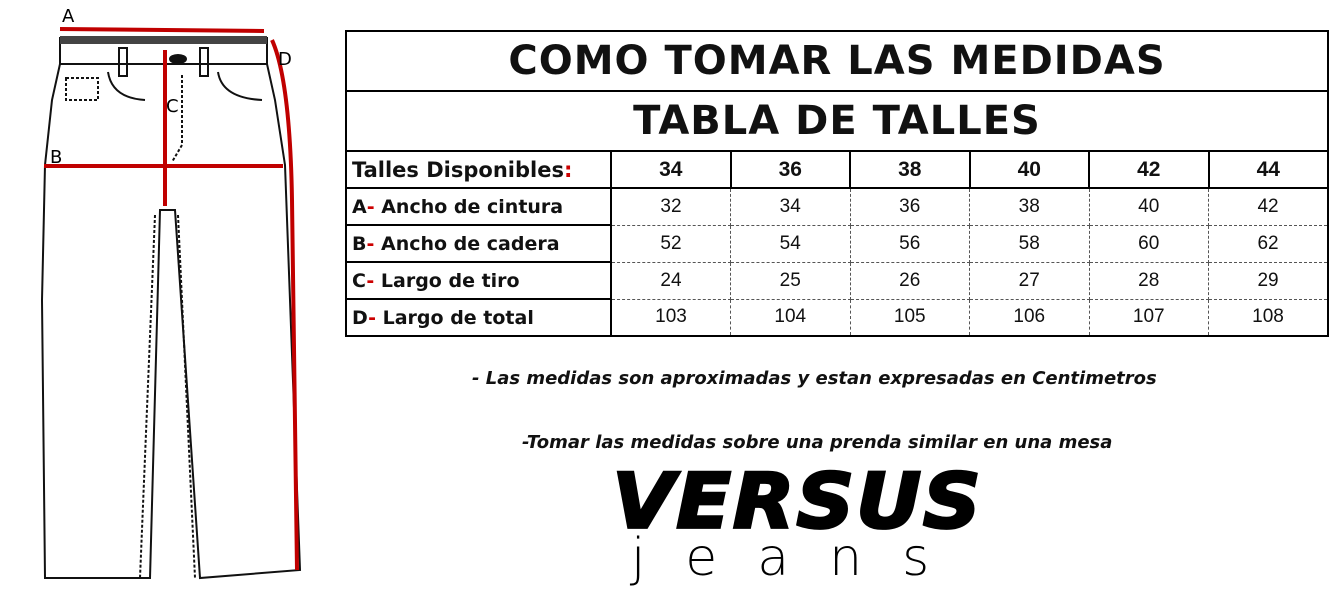 The image size is (1330, 594). Describe the element at coordinates (790, 169) in the screenshot. I see `size-header: 36` at that location.